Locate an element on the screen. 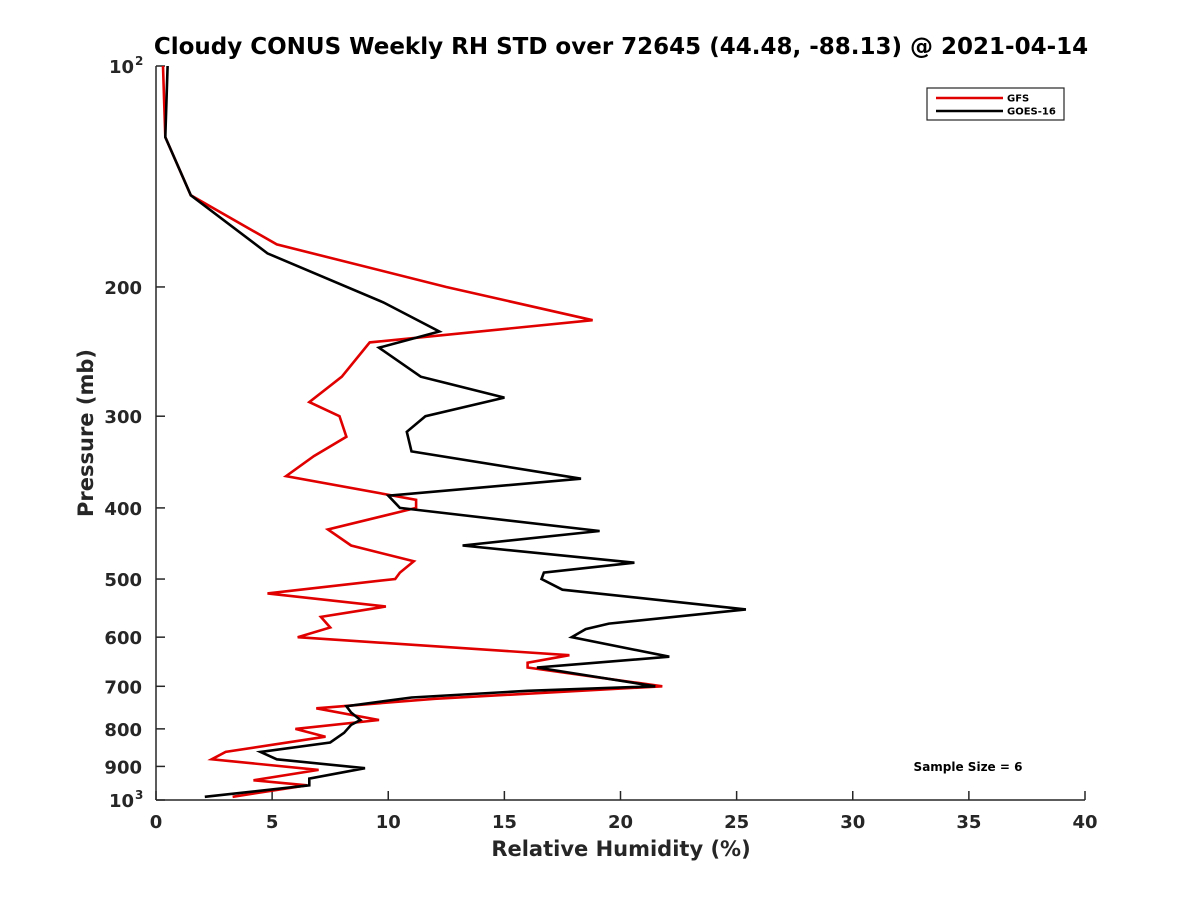 Image resolution: width=1200 pixels, height=900 pixels. y-tick-label: 200 is located at coordinates (123, 288).